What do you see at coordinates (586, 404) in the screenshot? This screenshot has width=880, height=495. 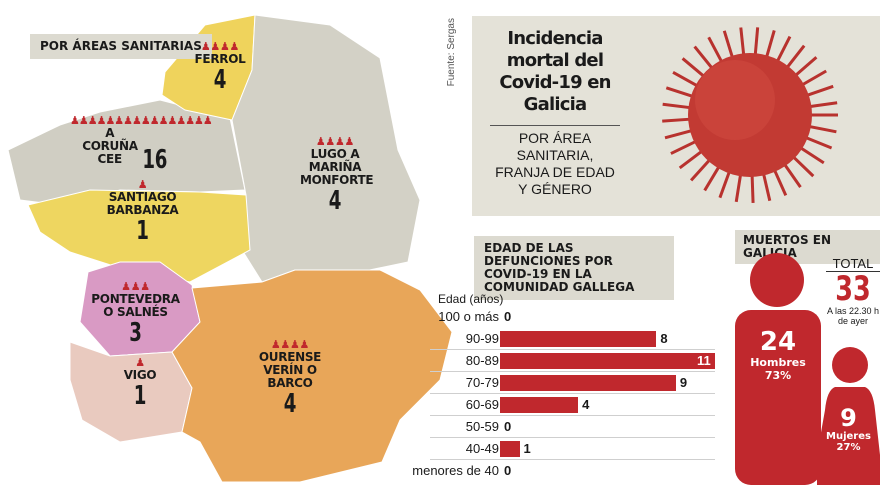 I see `value-label: 4` at bounding box center [586, 404].